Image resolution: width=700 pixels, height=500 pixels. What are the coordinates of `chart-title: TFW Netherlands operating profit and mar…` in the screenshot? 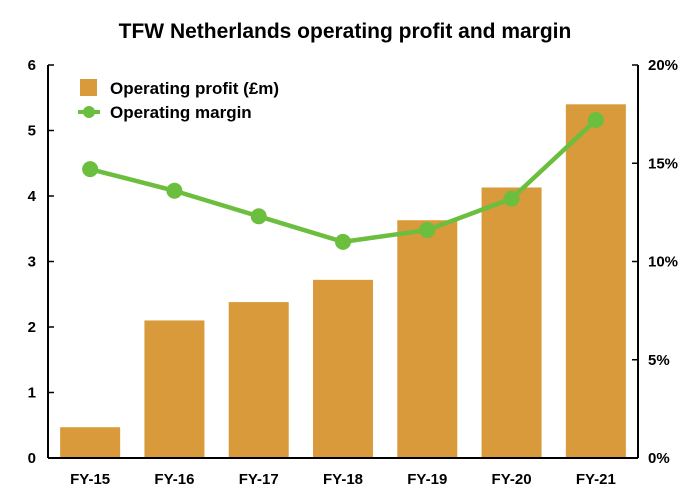 It's located at (345, 31).